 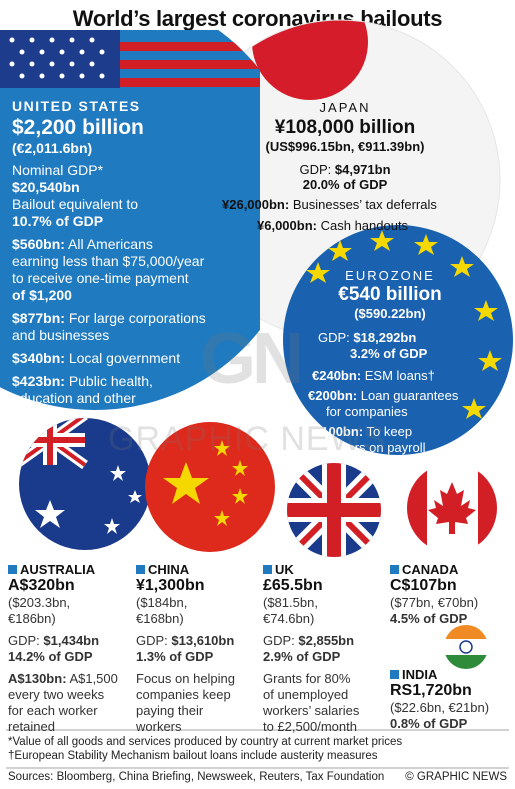 I want to click on australia-note-value: A$130bn:, so click(x=37, y=678).